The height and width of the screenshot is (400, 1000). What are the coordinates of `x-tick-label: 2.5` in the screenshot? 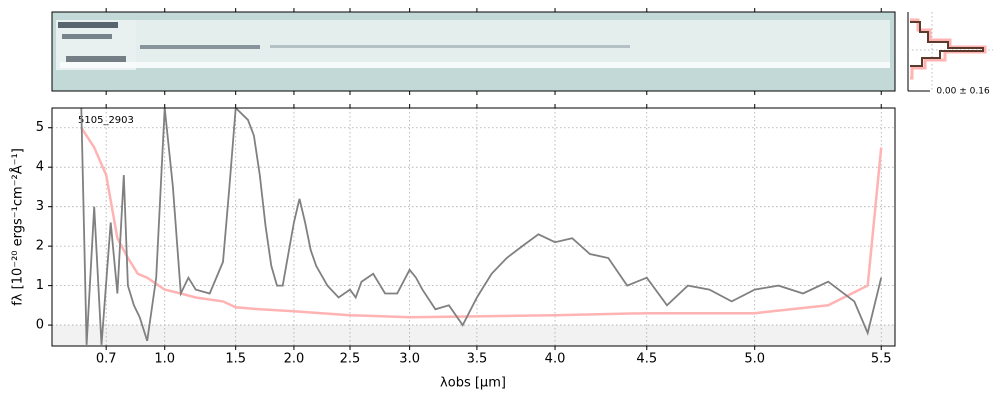 It's located at (350, 359).